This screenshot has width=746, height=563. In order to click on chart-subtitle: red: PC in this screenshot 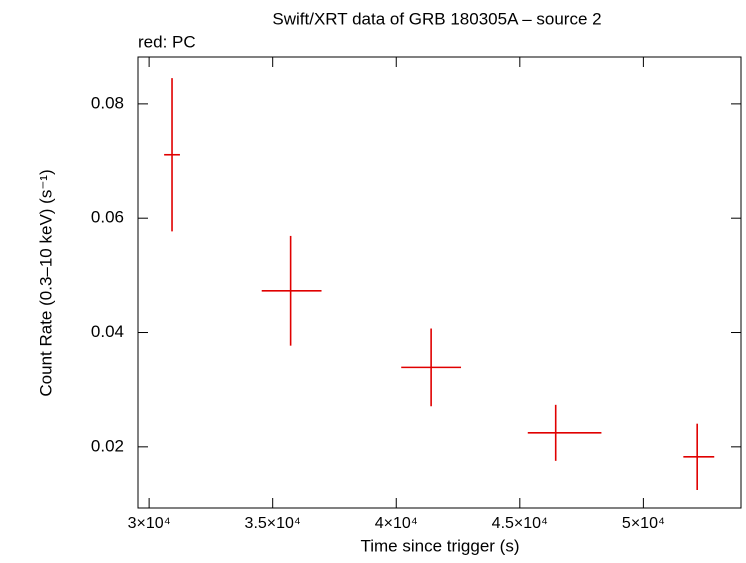, I will do `click(167, 41)`.